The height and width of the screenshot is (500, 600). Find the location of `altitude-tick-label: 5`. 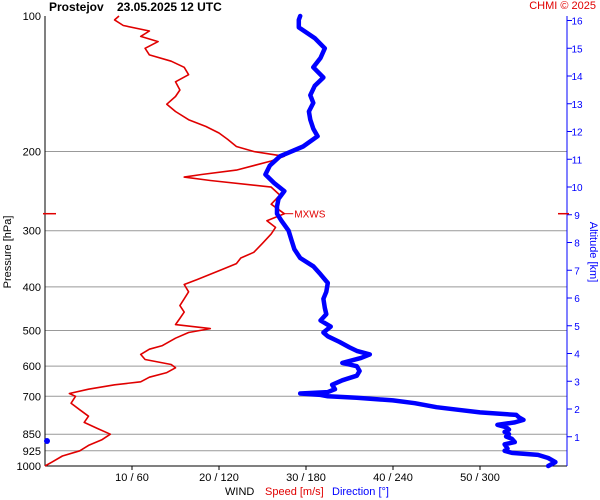

altitude-tick-label: 5 is located at coordinates (577, 327).